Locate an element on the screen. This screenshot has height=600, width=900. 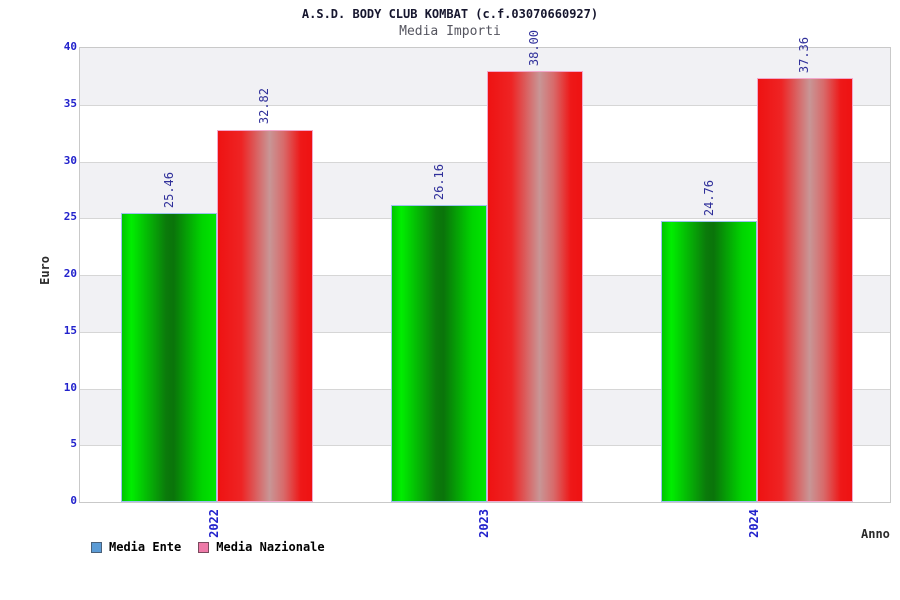
bar-value-label-text: 32.82 is located at coordinates (264, 106).